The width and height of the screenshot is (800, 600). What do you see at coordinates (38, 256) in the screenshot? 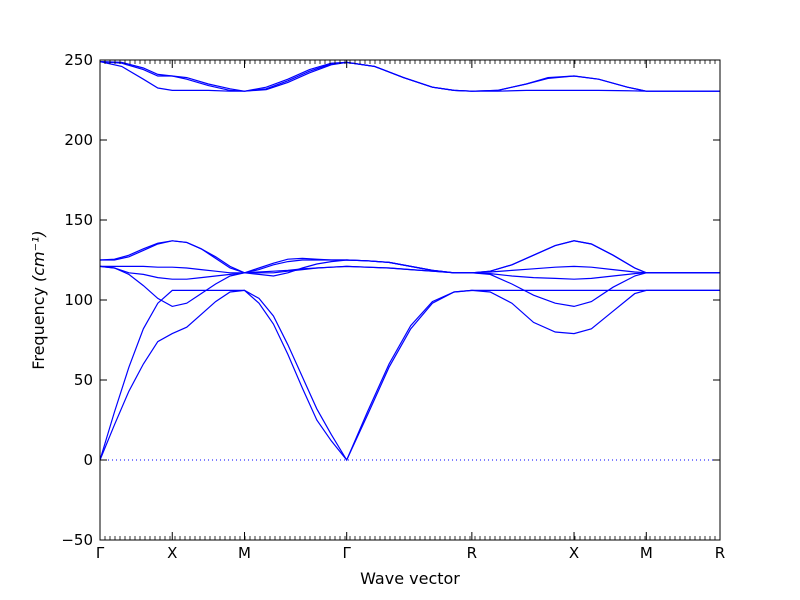
I see `y-axis-unit: (cm⁻¹)` at bounding box center [38, 256].